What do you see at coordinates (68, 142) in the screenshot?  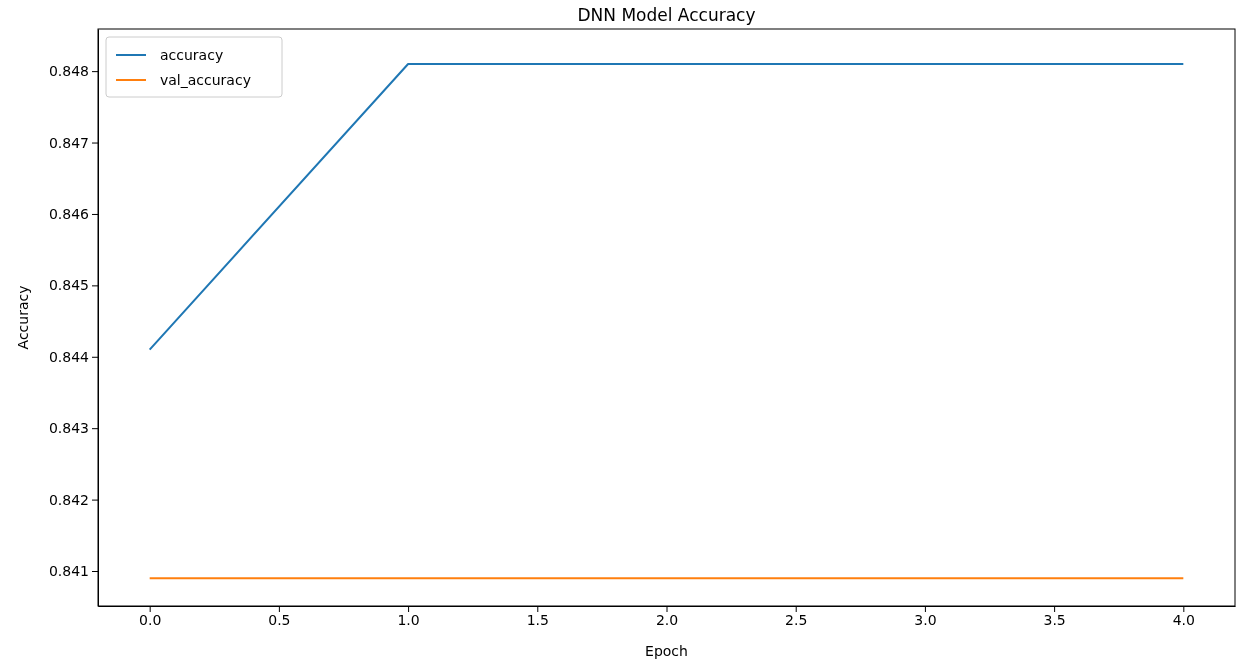 I see `y-tick-label: 0.847` at bounding box center [68, 142].